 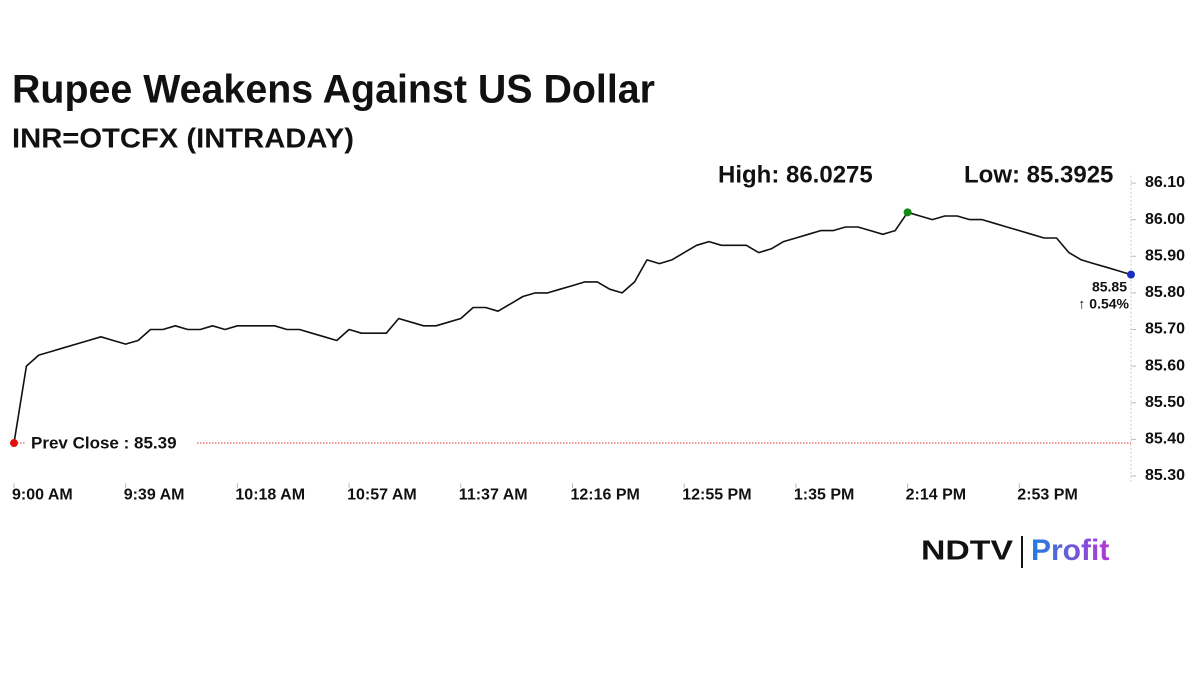 I want to click on logo-ndtv: NDTV, so click(x=967, y=549).